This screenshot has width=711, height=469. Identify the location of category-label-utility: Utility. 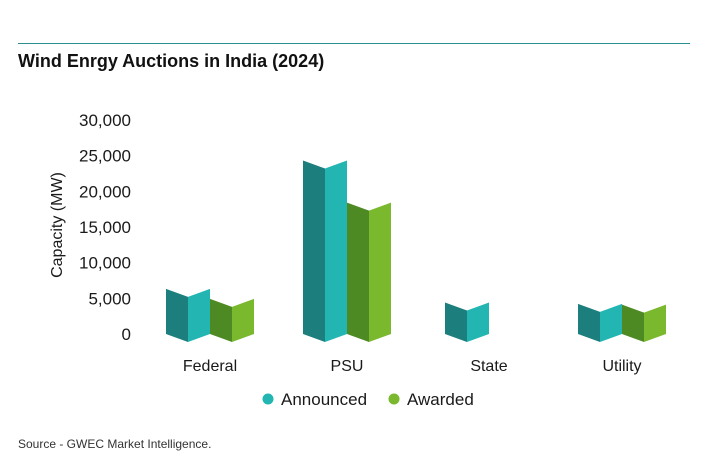
(621, 366).